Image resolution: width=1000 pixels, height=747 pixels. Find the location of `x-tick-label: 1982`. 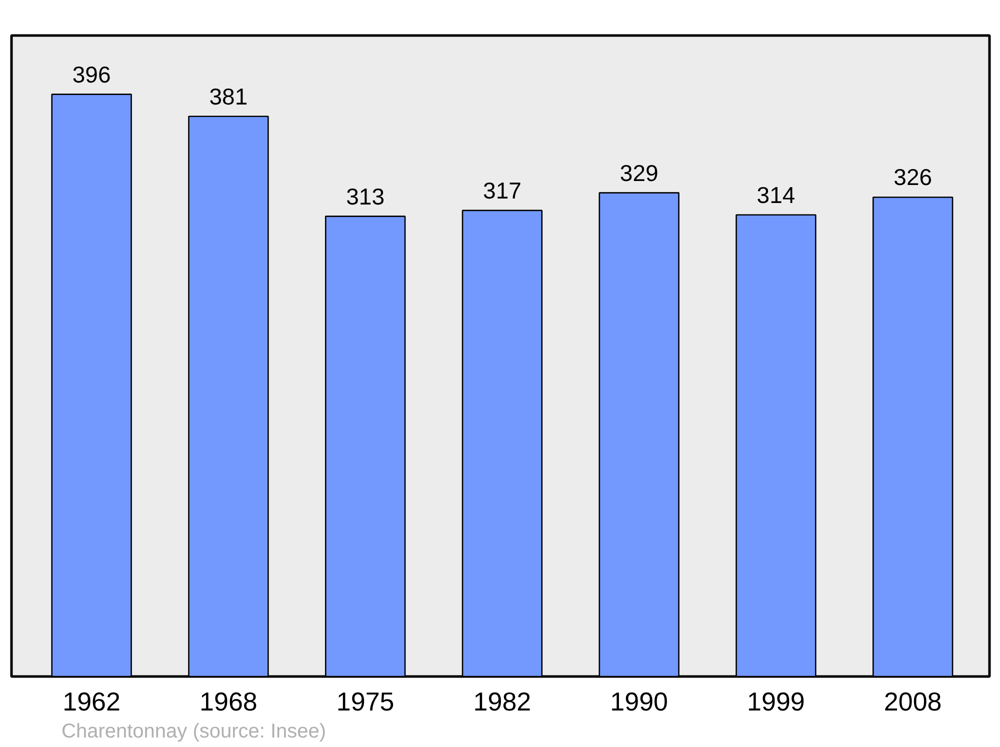

x-tick-label: 1982 is located at coordinates (502, 701).